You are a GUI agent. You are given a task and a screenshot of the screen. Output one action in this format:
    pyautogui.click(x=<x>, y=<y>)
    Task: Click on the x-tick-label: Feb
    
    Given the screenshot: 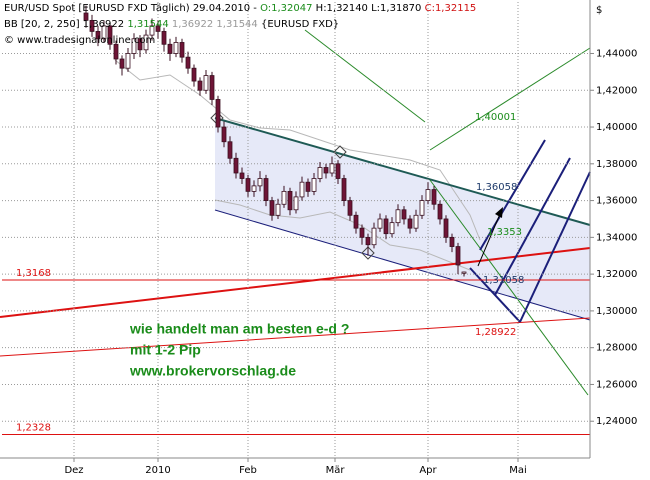 What is the action you would take?
    pyautogui.click(x=248, y=470)
    